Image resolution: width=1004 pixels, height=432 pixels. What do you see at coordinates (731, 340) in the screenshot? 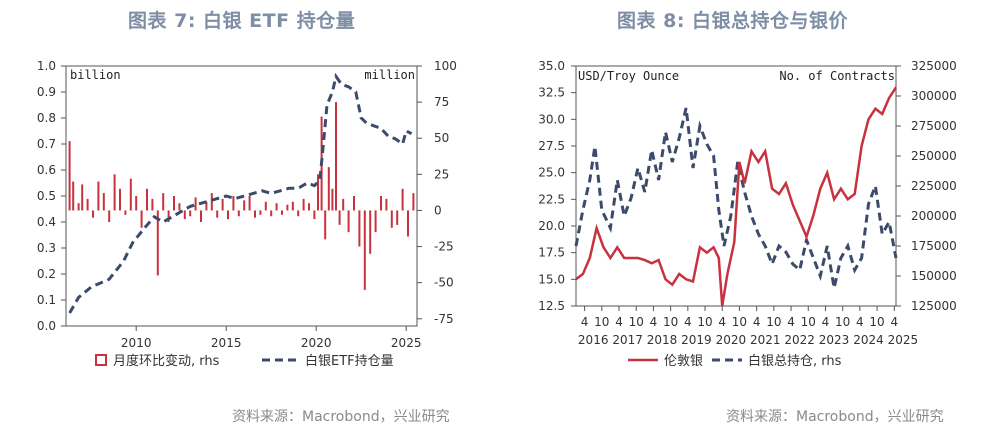
I see `chart8-x-year-label: 2020` at bounding box center [731, 340].